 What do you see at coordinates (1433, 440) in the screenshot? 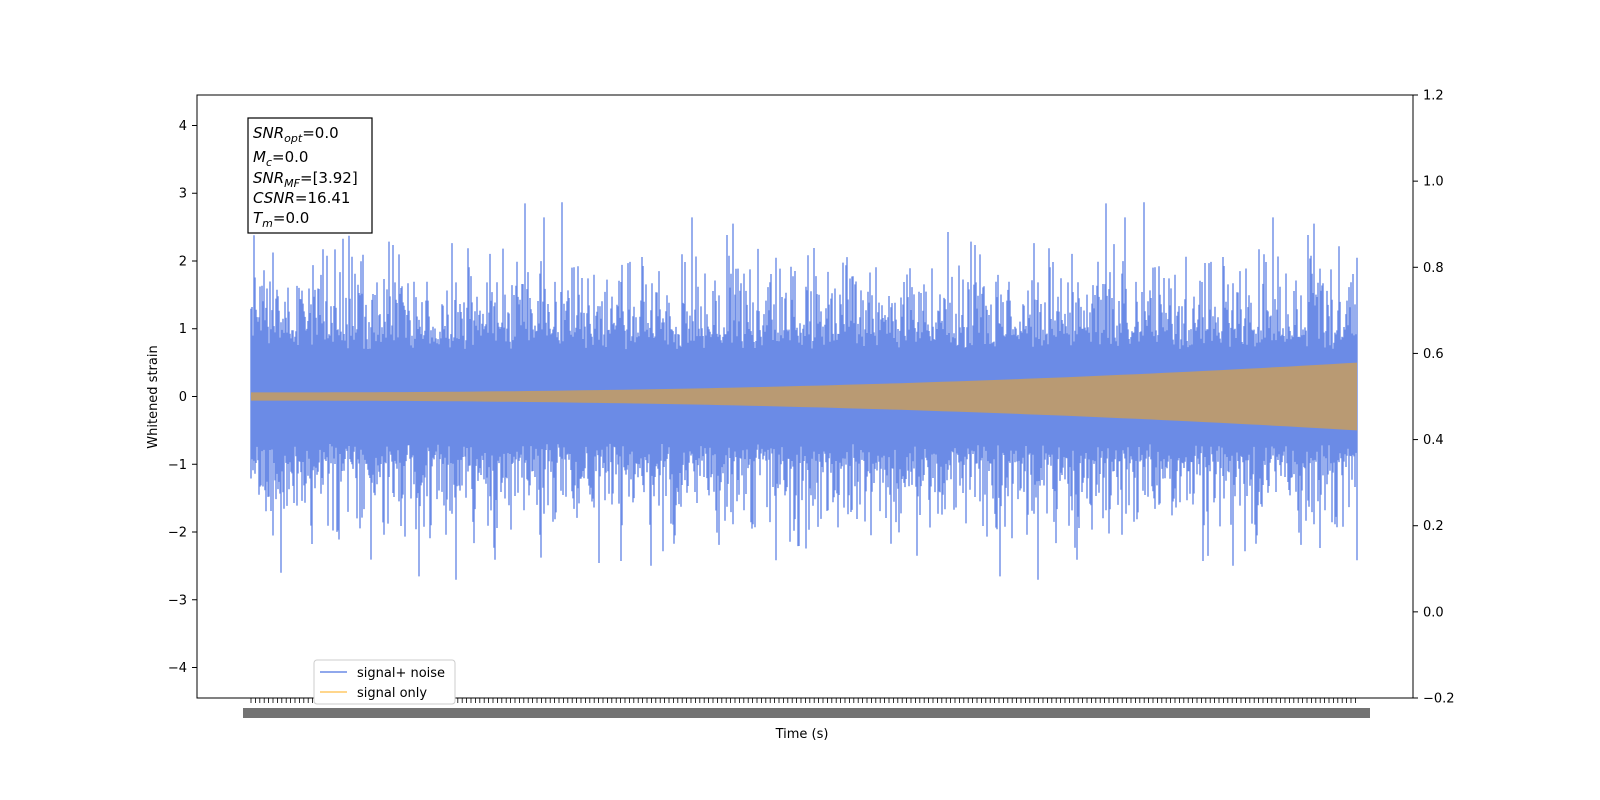
I see `y-right-tick-label: 0.4` at bounding box center [1433, 440].